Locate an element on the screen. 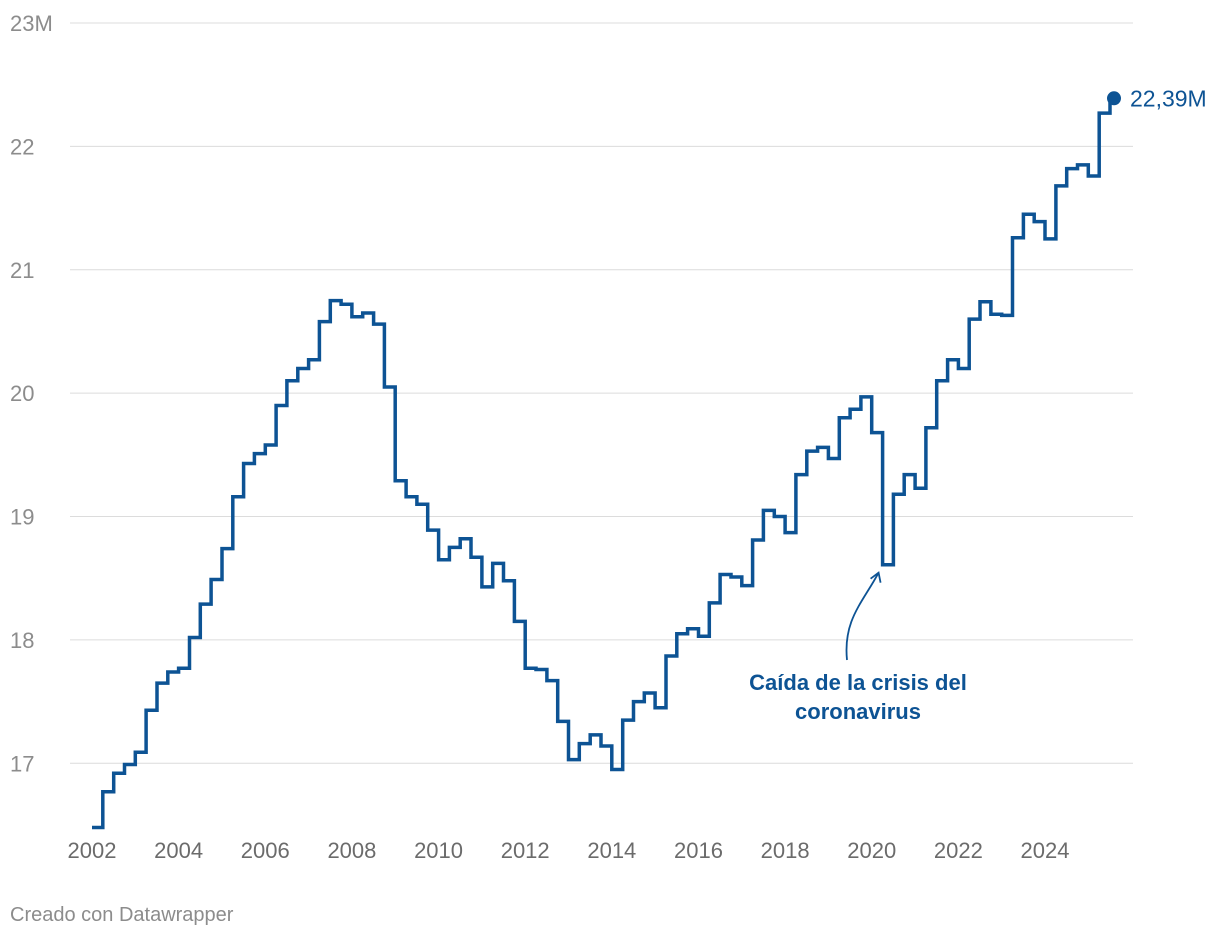  annotation-arrow is located at coordinates (862, 616).